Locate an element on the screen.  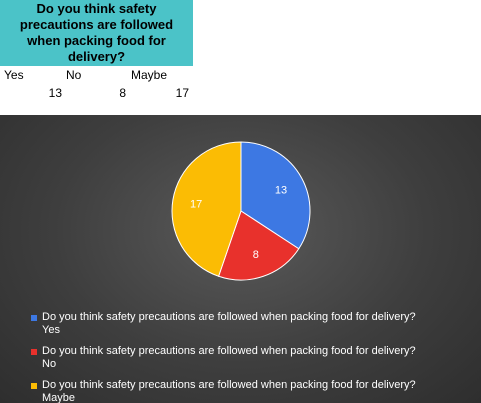
column-label-no: No is located at coordinates (74, 75).